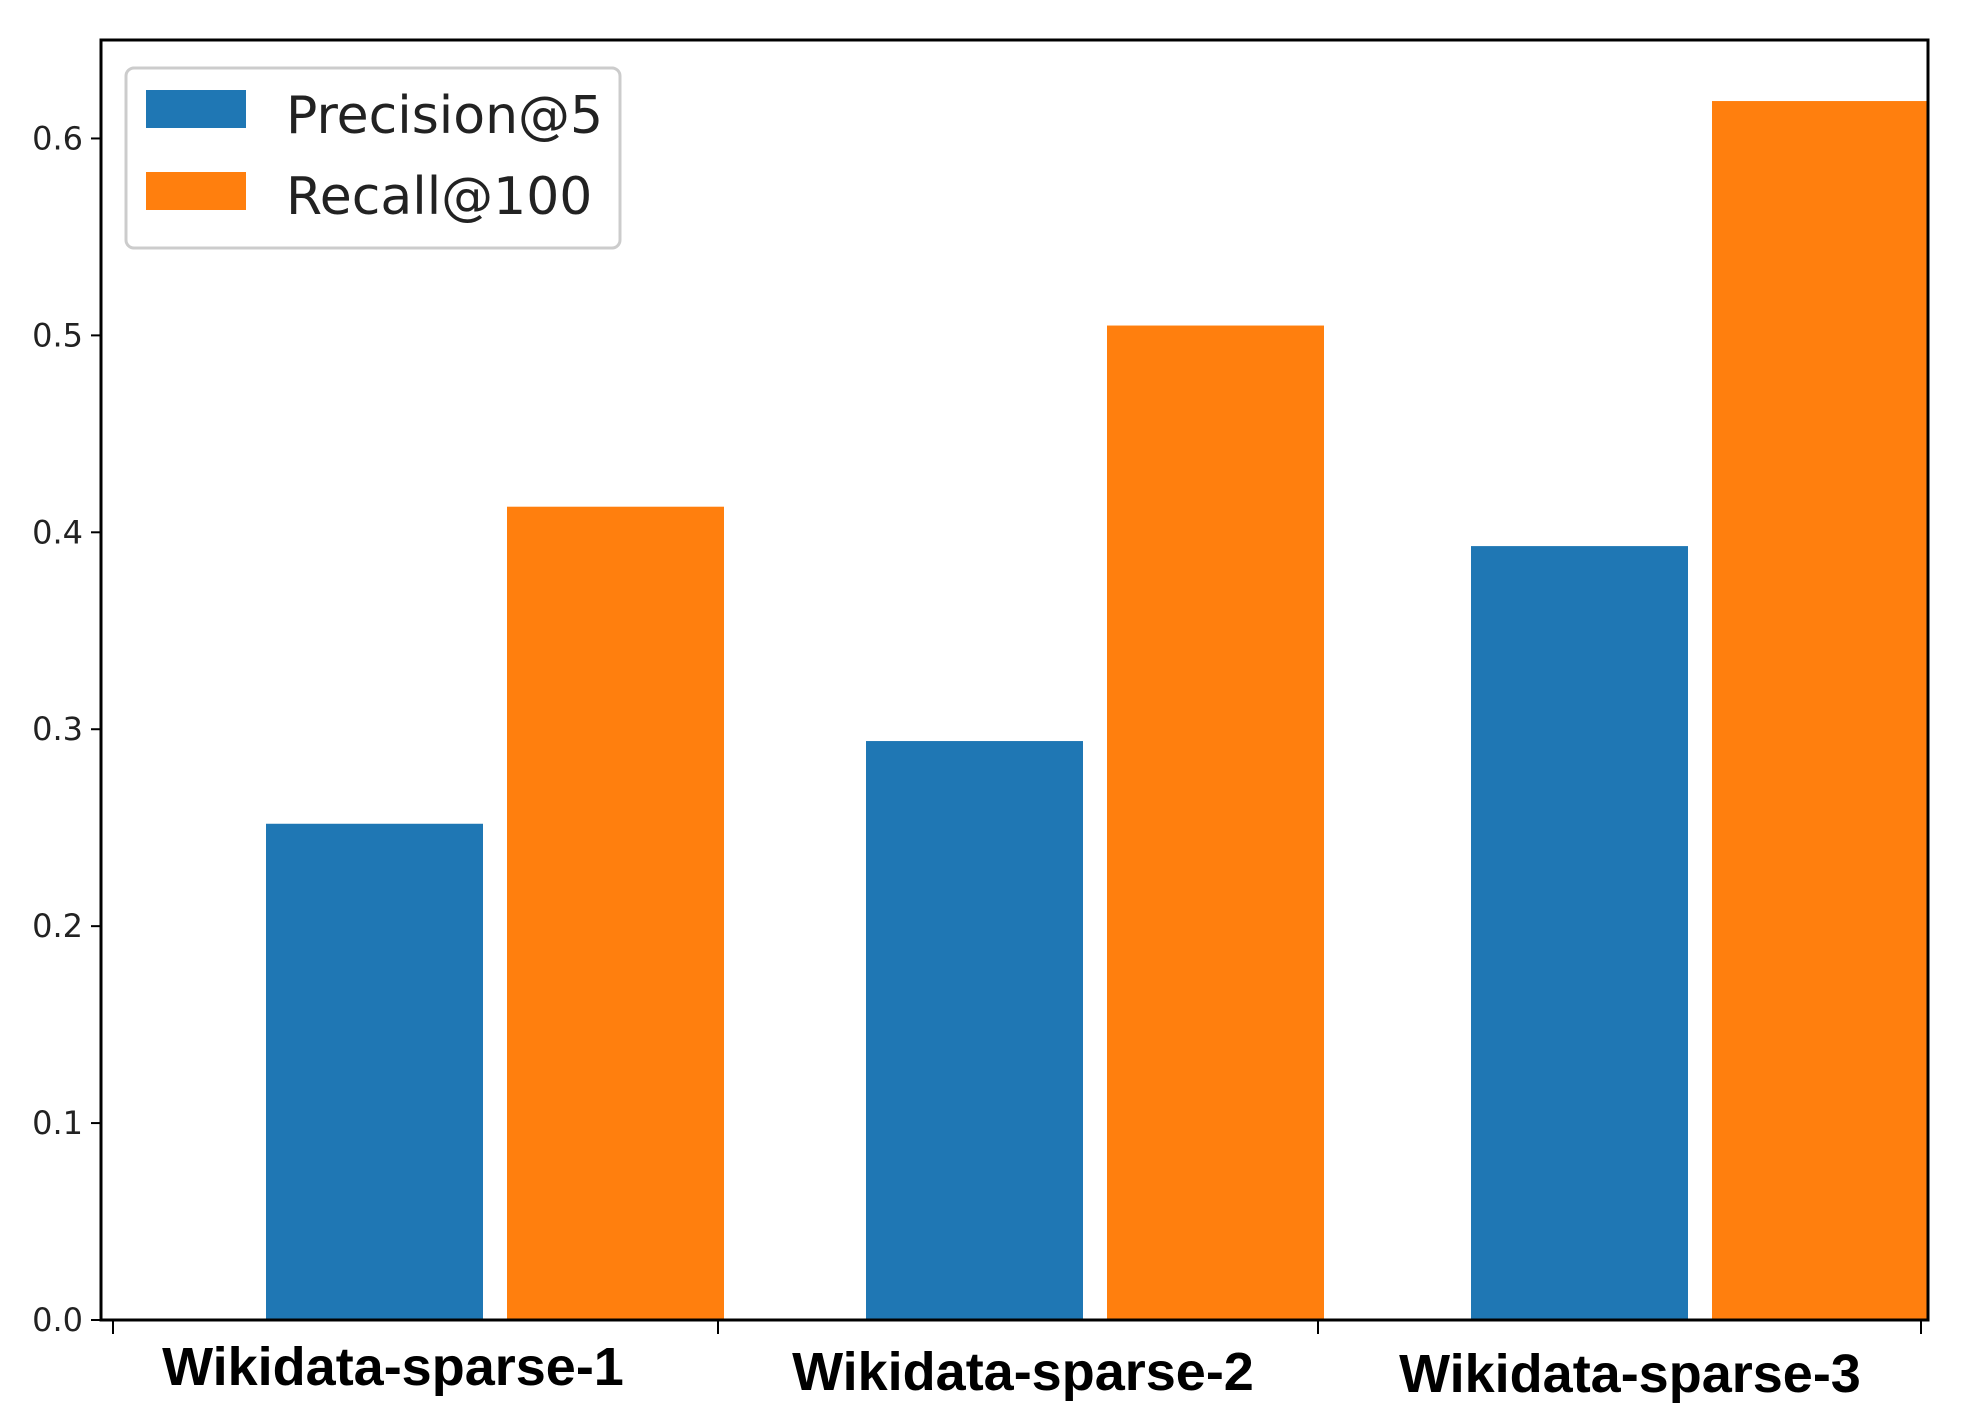 The width and height of the screenshot is (1969, 1424). Describe the element at coordinates (57, 729) in the screenshot. I see `y-tick-label: 0.3` at that location.